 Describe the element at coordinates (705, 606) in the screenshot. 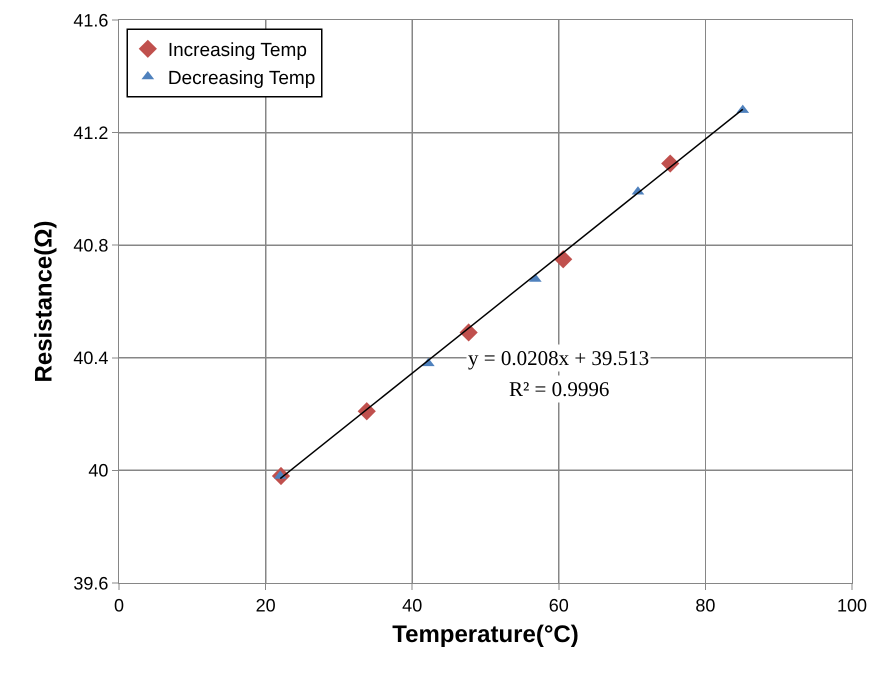

I see `x-tick-label: 80` at that location.